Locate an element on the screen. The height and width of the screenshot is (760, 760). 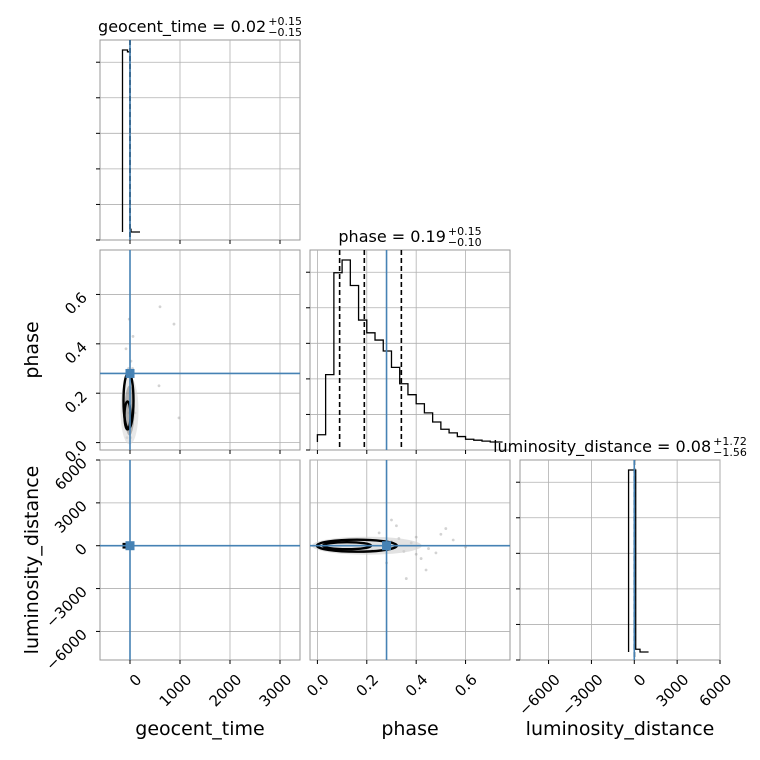
xtick-label-luminosity_distance: 3000 is located at coordinates (673, 691).